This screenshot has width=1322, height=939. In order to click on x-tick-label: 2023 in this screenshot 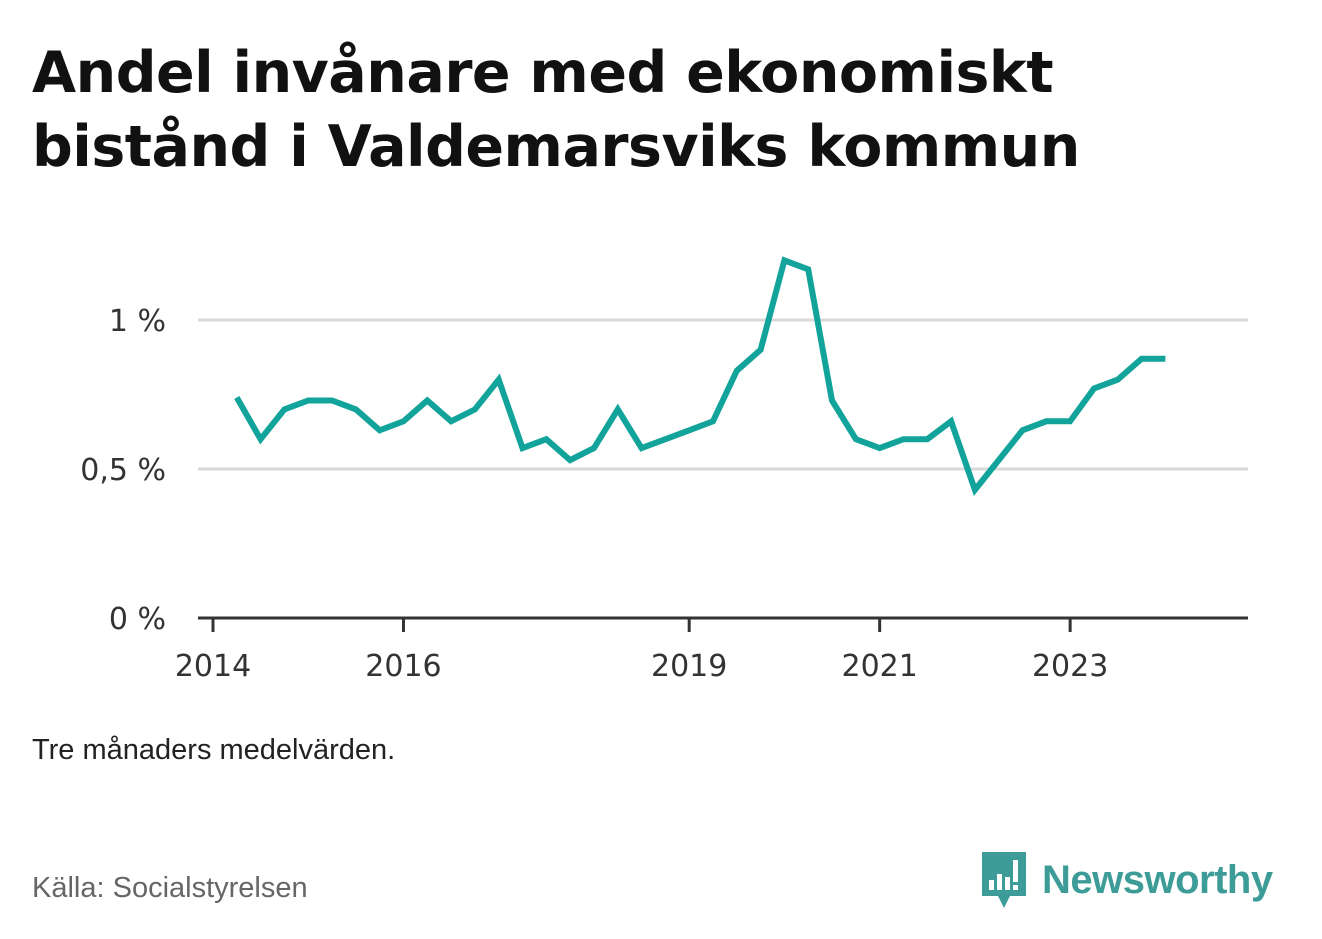, I will do `click(1070, 666)`.